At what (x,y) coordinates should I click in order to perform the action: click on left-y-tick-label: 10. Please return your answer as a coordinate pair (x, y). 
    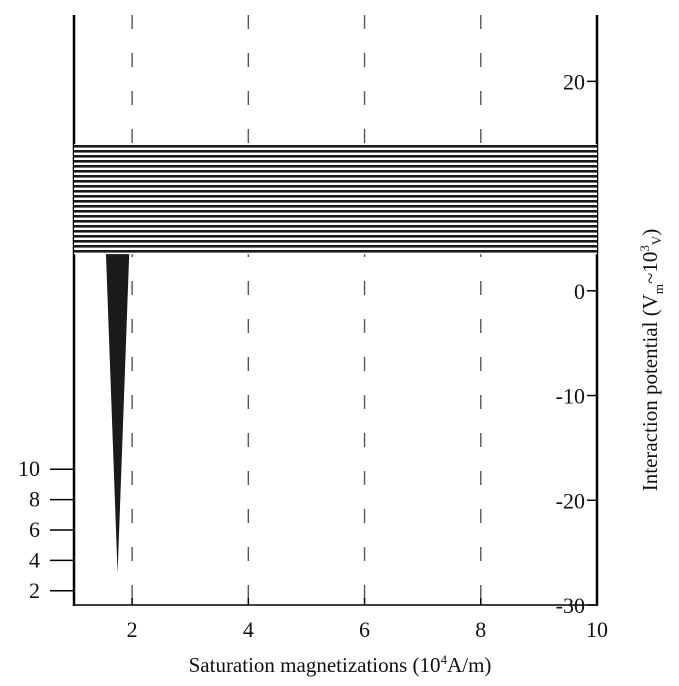
    Looking at the image, I should click on (29, 468).